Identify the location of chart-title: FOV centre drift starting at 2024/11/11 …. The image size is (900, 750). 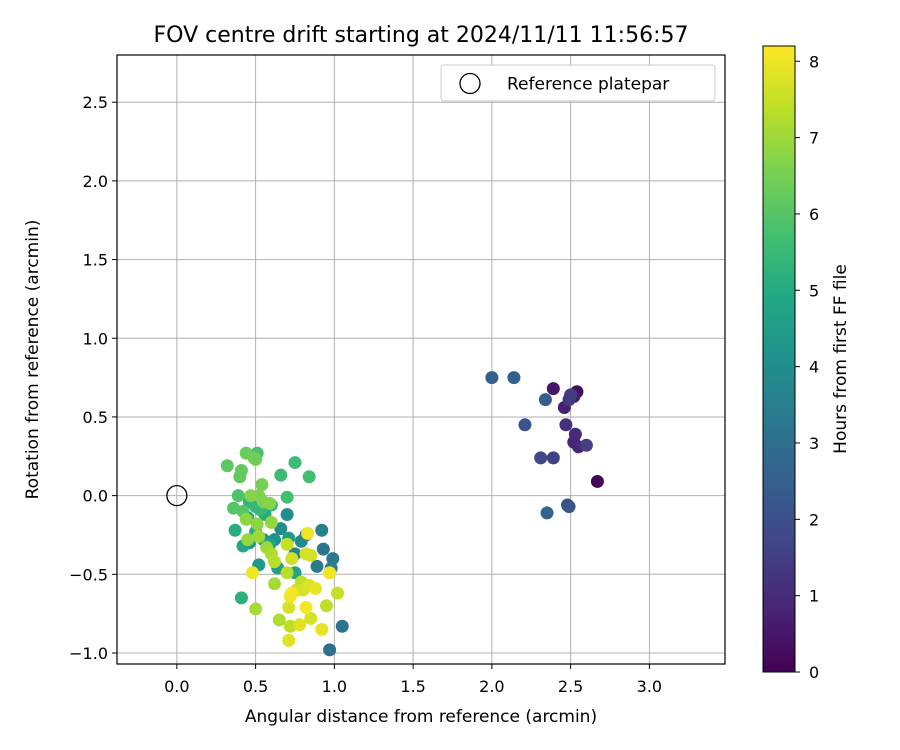
(421, 35).